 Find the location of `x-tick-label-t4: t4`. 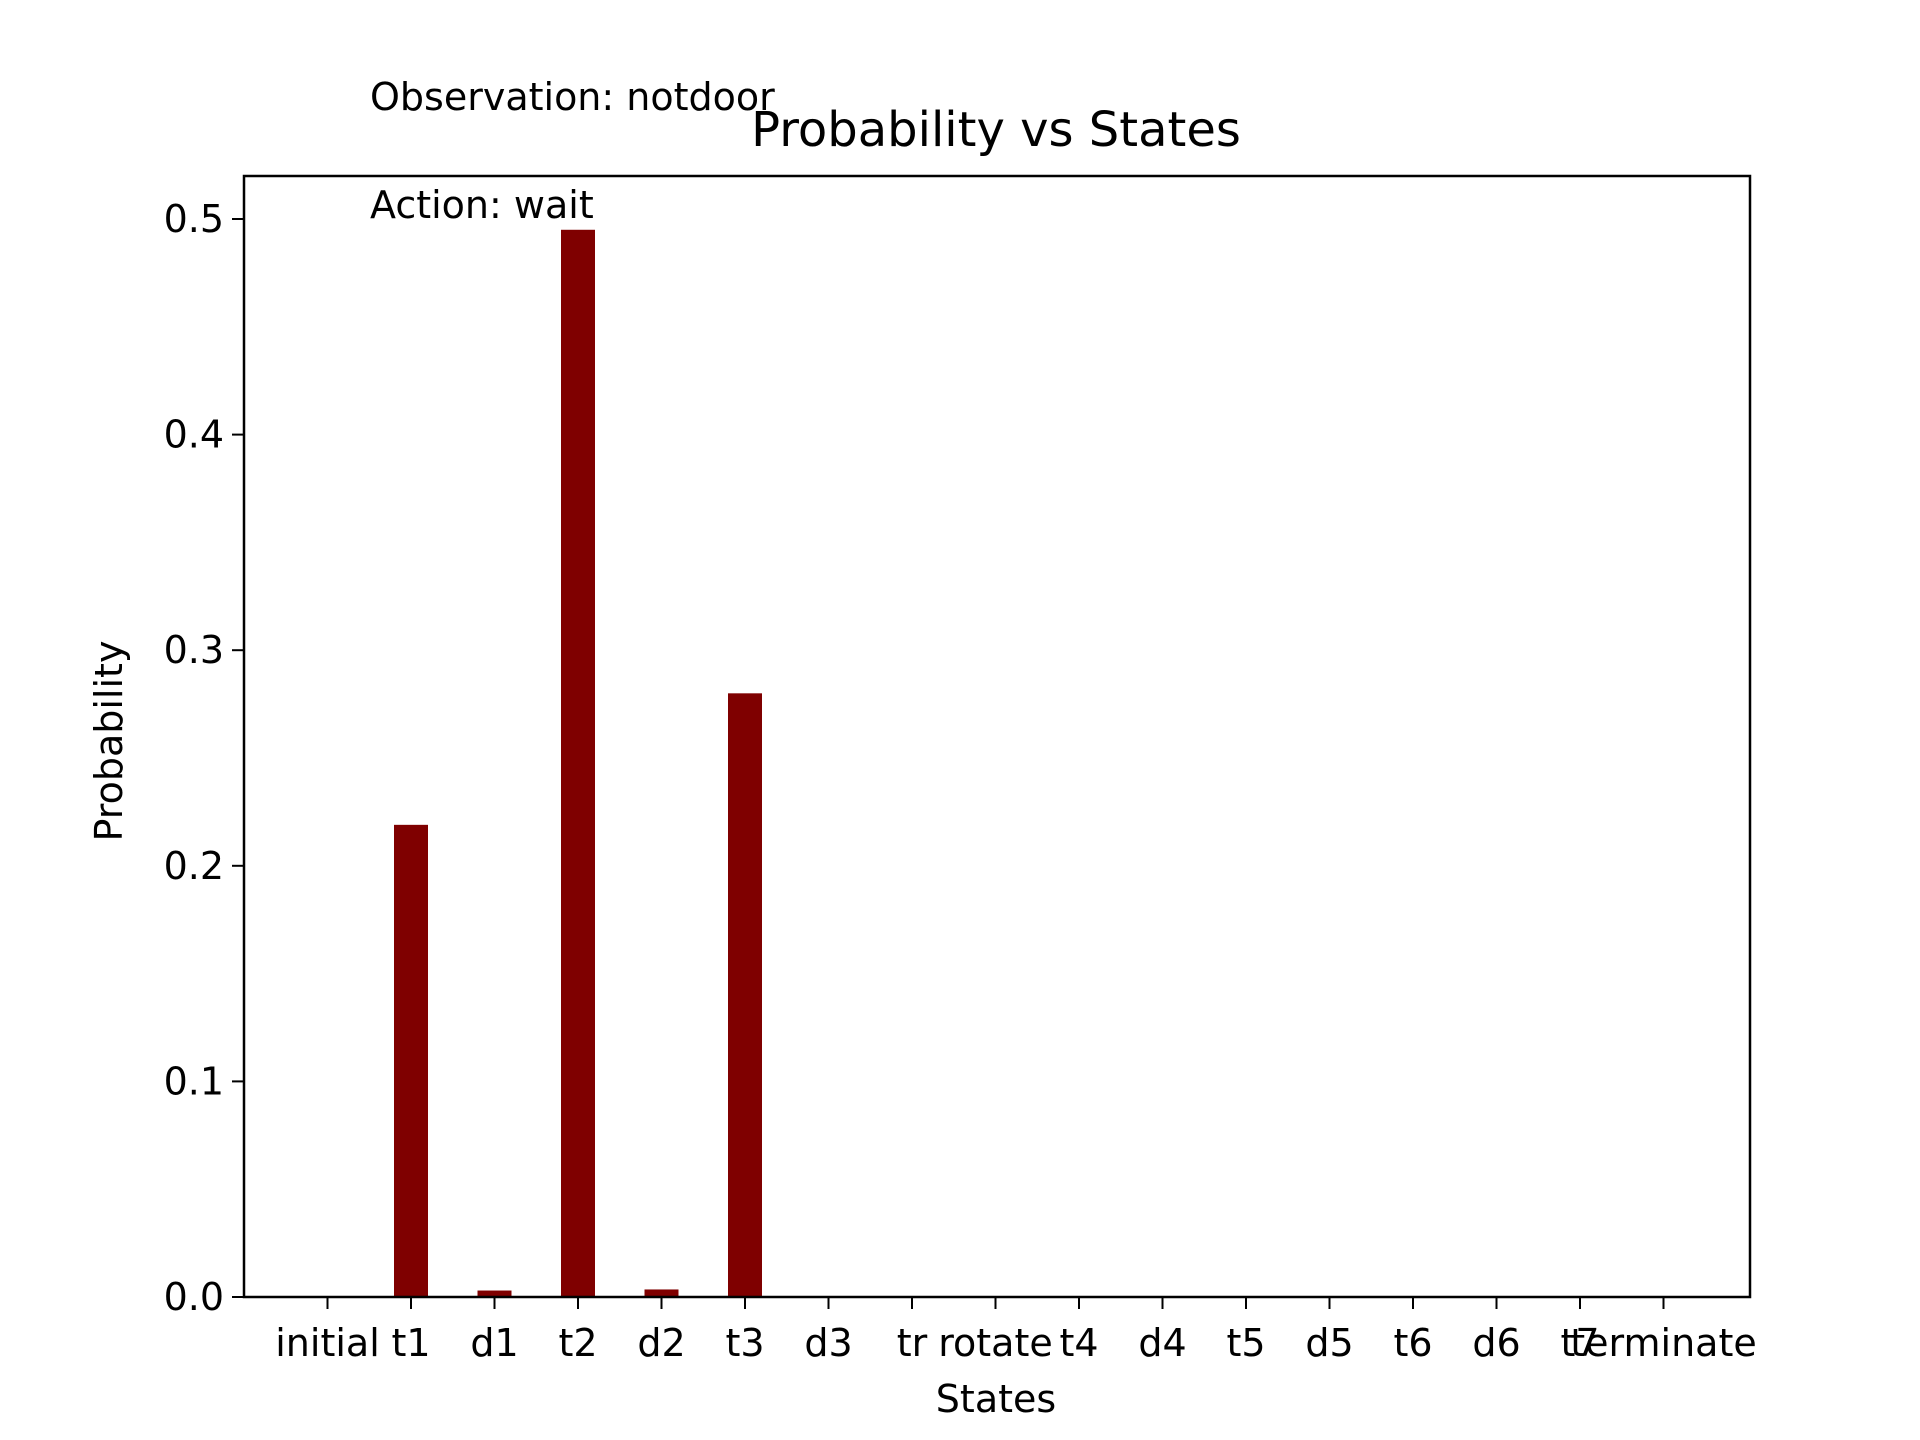

x-tick-label-t4: t4 is located at coordinates (1078, 1343).